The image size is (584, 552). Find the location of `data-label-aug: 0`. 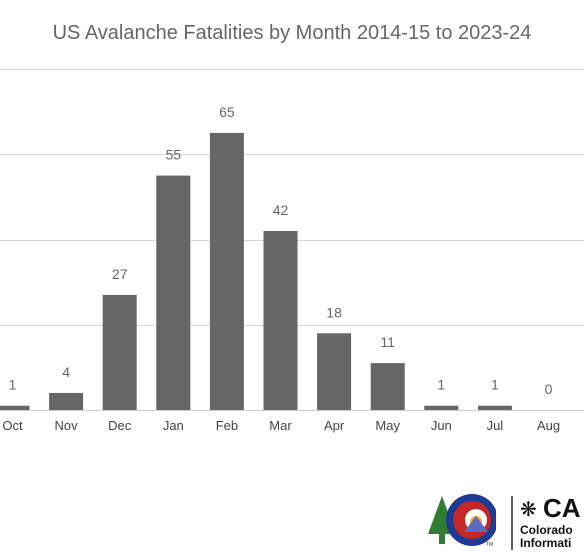

data-label-aug: 0 is located at coordinates (549, 389).